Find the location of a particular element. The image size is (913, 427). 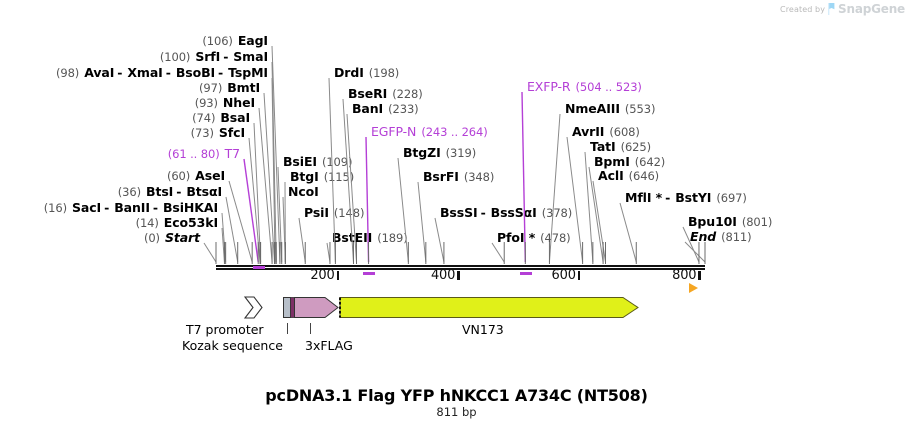

enzyme-label-part: (93) is located at coordinates (206, 103).